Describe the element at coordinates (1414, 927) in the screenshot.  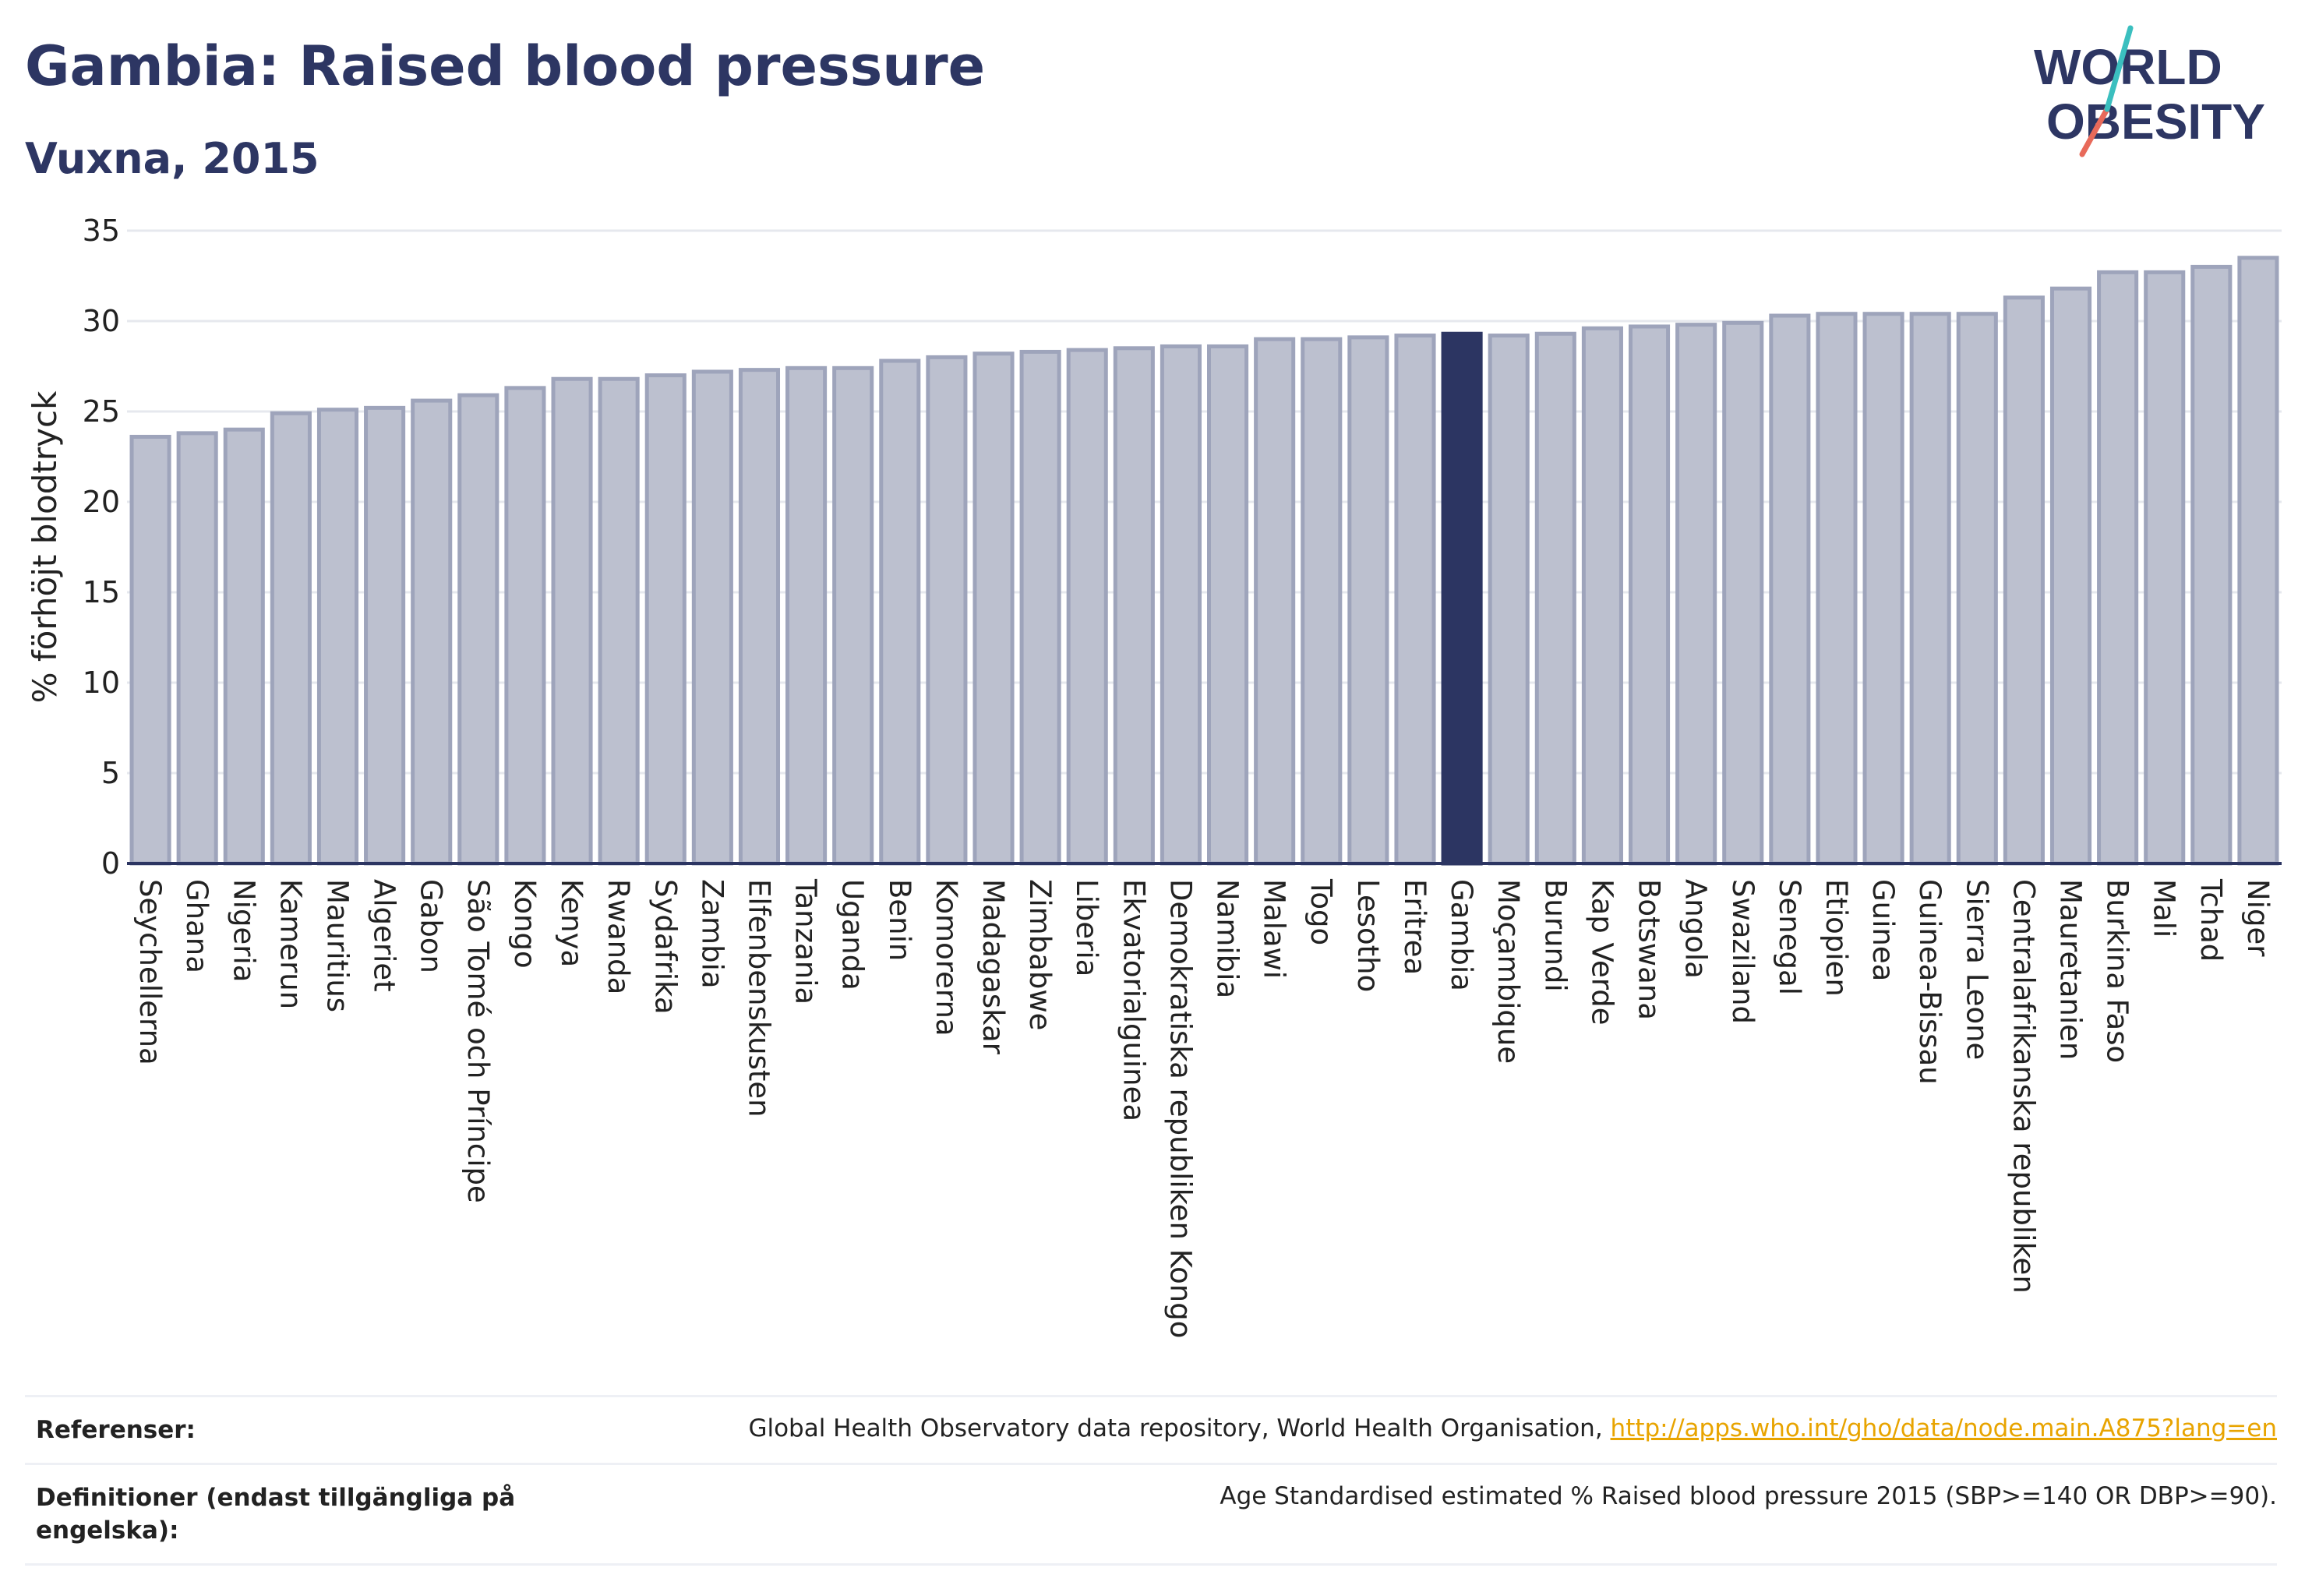
I see `x-tick-label: Eritrea` at that location.